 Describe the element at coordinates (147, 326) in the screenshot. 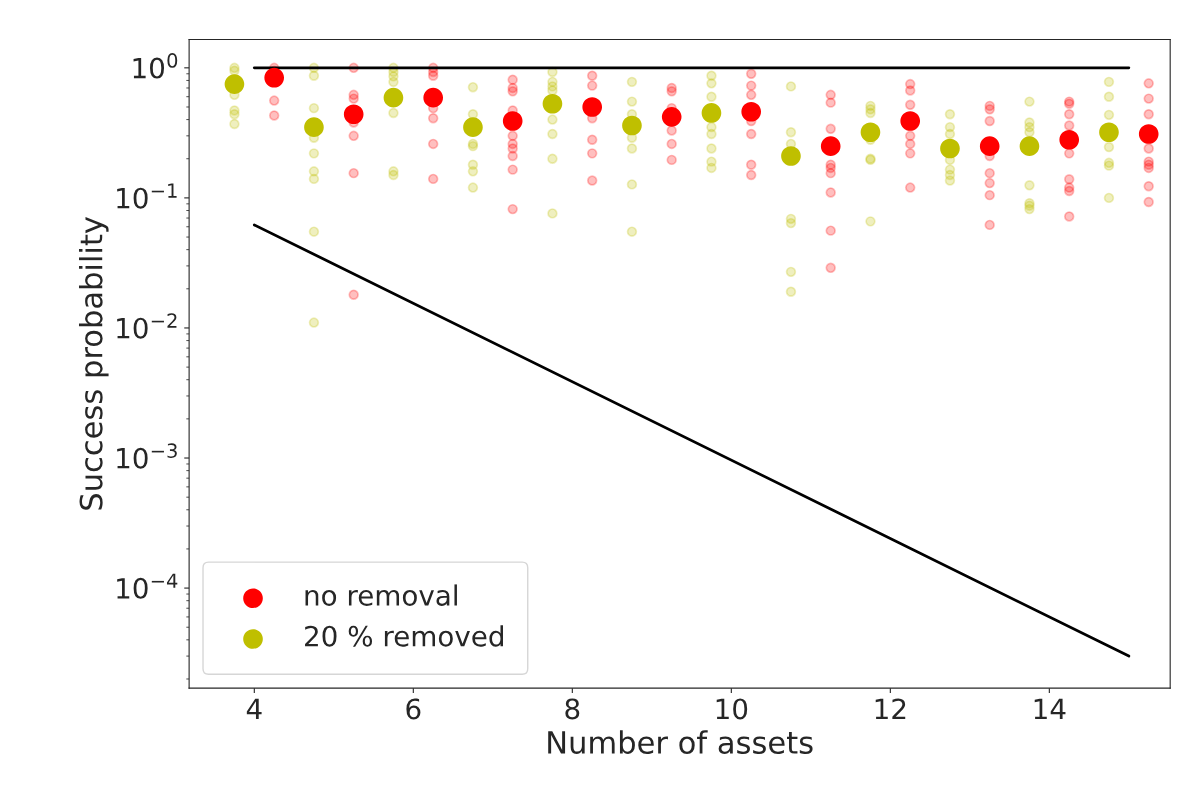

I see `y-tick-label: 10$^{−2}$` at that location.